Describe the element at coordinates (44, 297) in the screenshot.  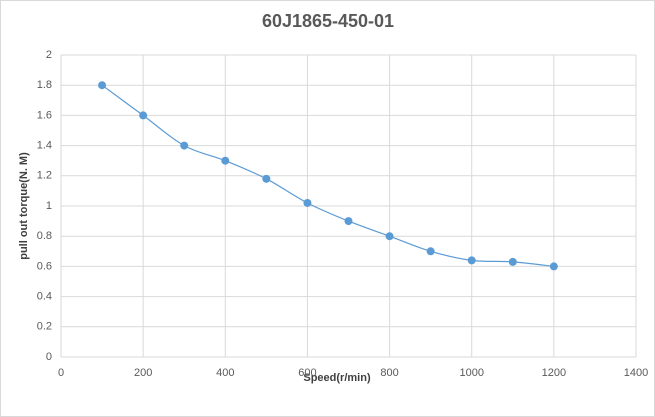
I see `y-tick-label: 0.4` at that location.